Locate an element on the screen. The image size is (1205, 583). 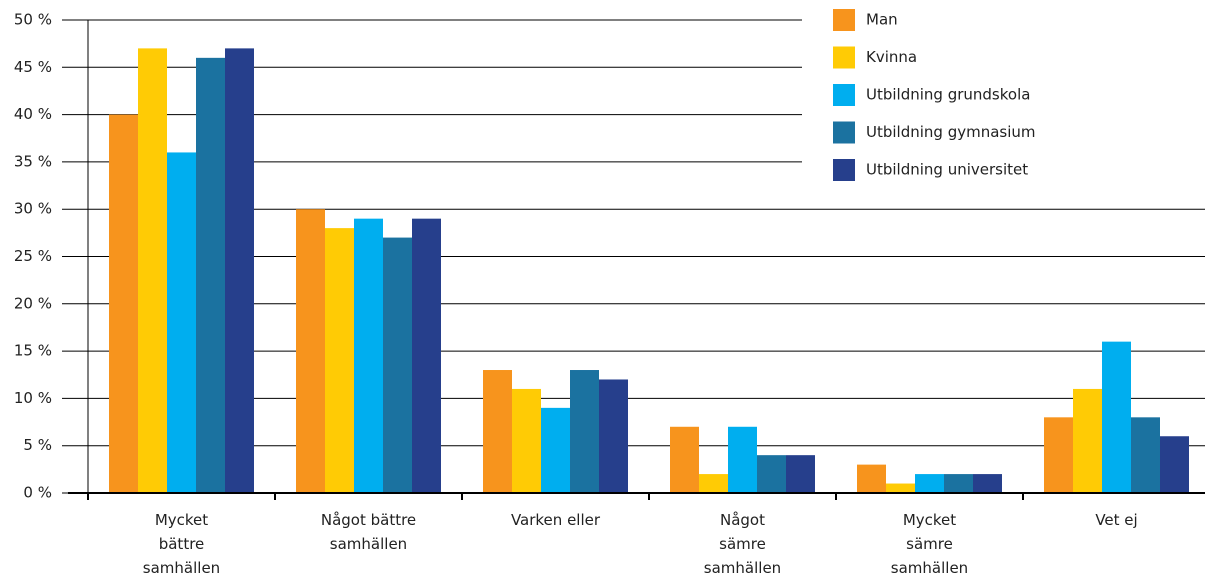
x-tick-label: Vet ej is located at coordinates (1116, 520).